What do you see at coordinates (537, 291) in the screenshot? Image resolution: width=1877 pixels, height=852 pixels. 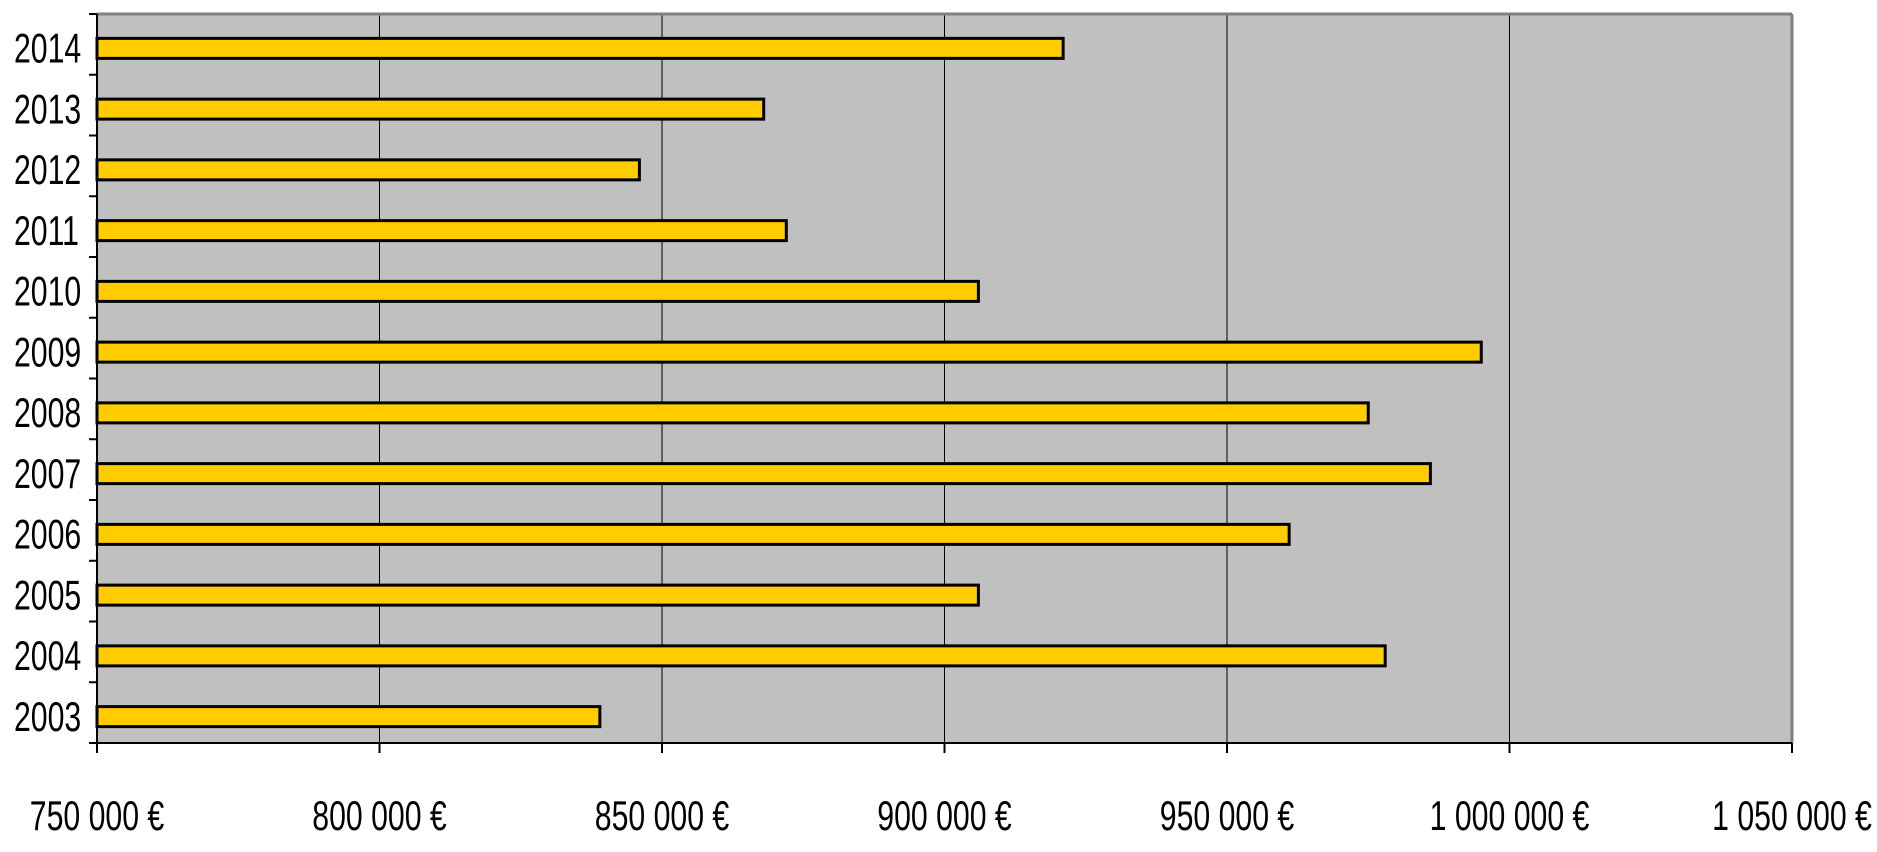 I see `bar-2010` at bounding box center [537, 291].